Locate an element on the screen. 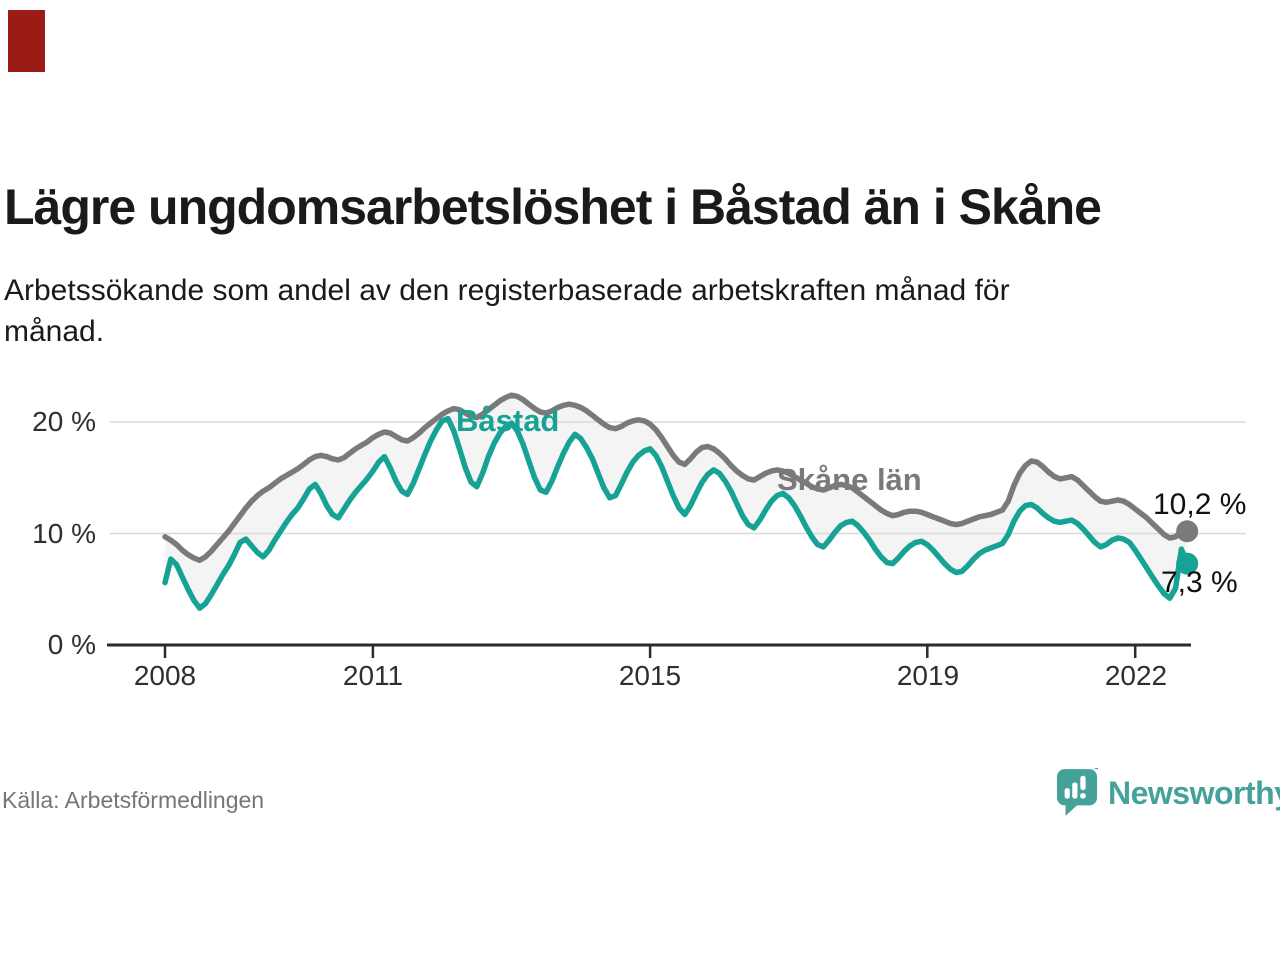 The height and width of the screenshot is (960, 1280). y-tick-10: 10 % is located at coordinates (64, 533).